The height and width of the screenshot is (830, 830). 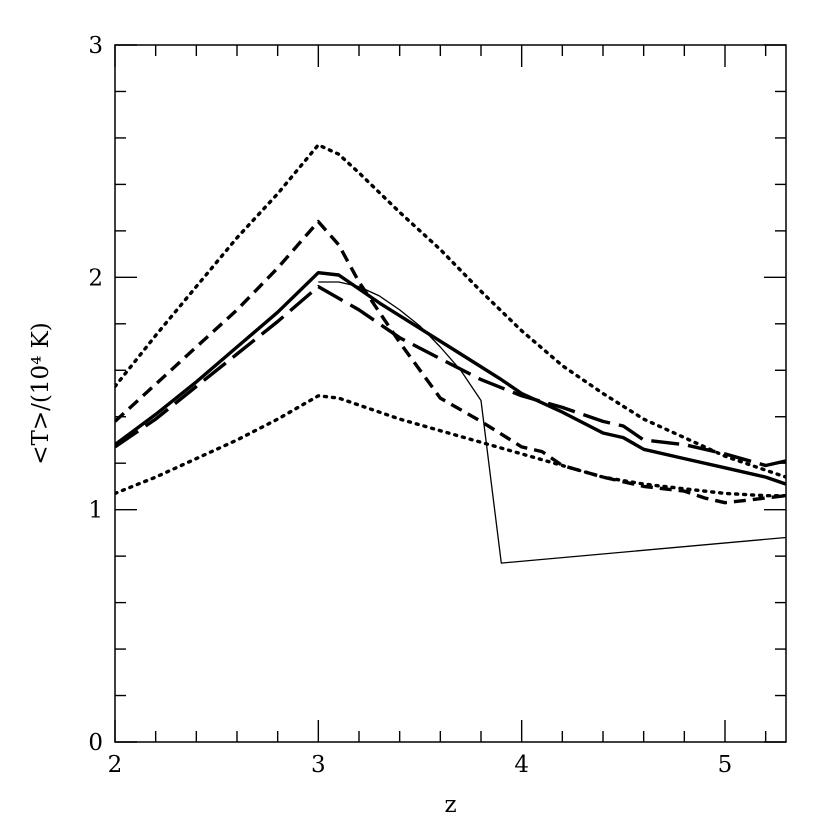 I want to click on x-axis-title: z, so click(x=450, y=805).